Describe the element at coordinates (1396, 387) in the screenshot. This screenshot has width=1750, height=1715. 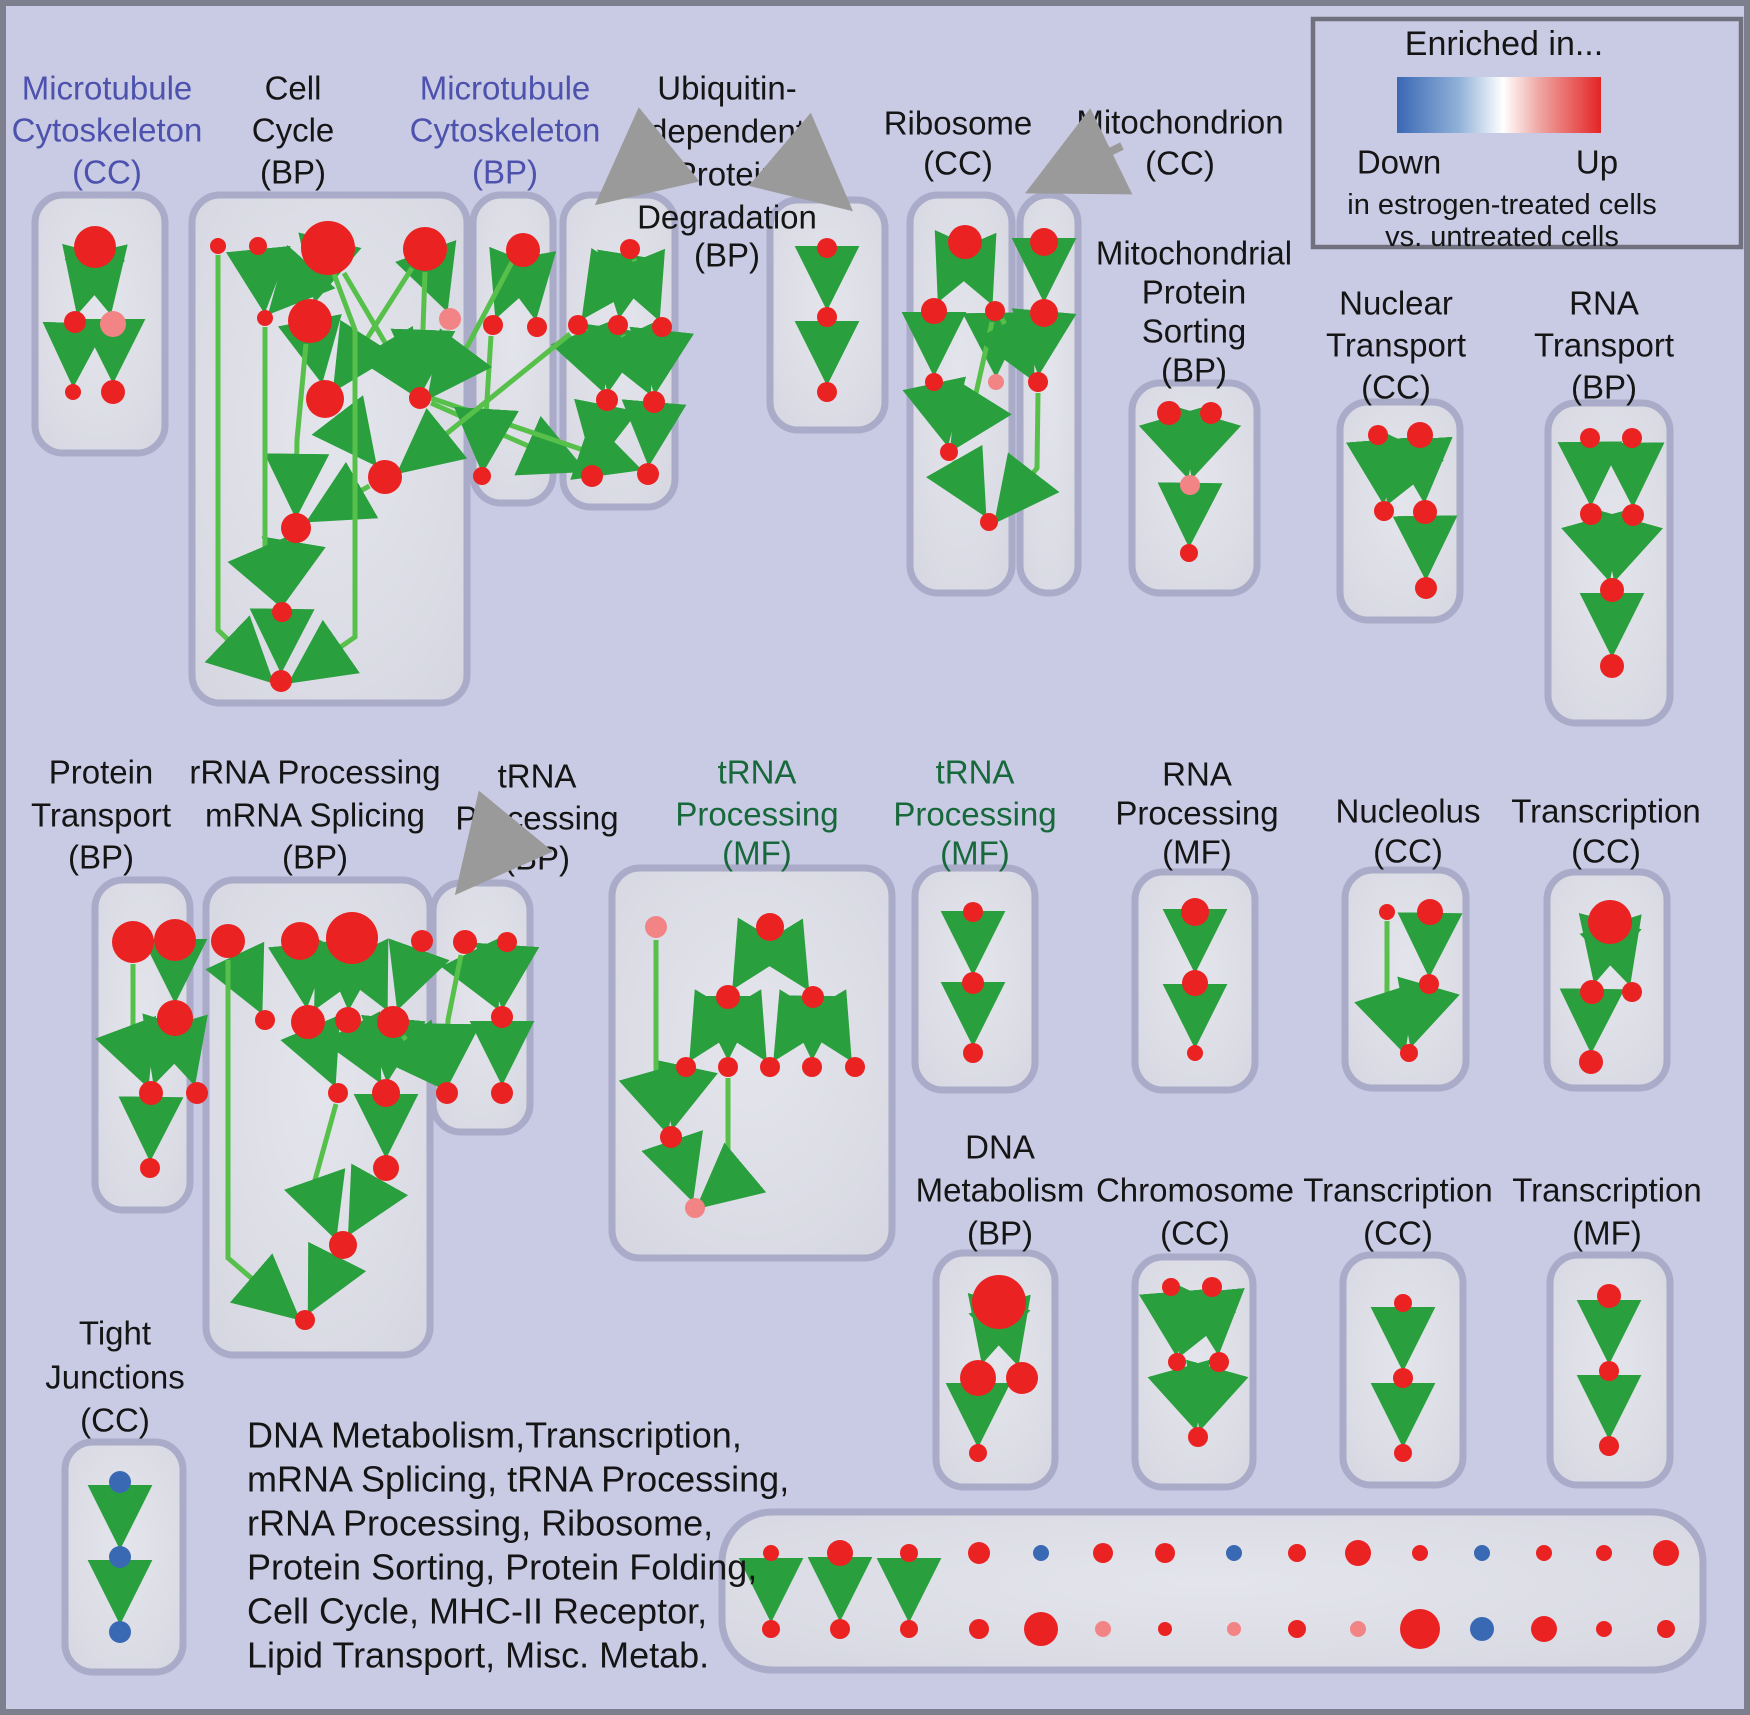
I see `cluster-label-nuclear-transport-line3: (CC)` at that location.